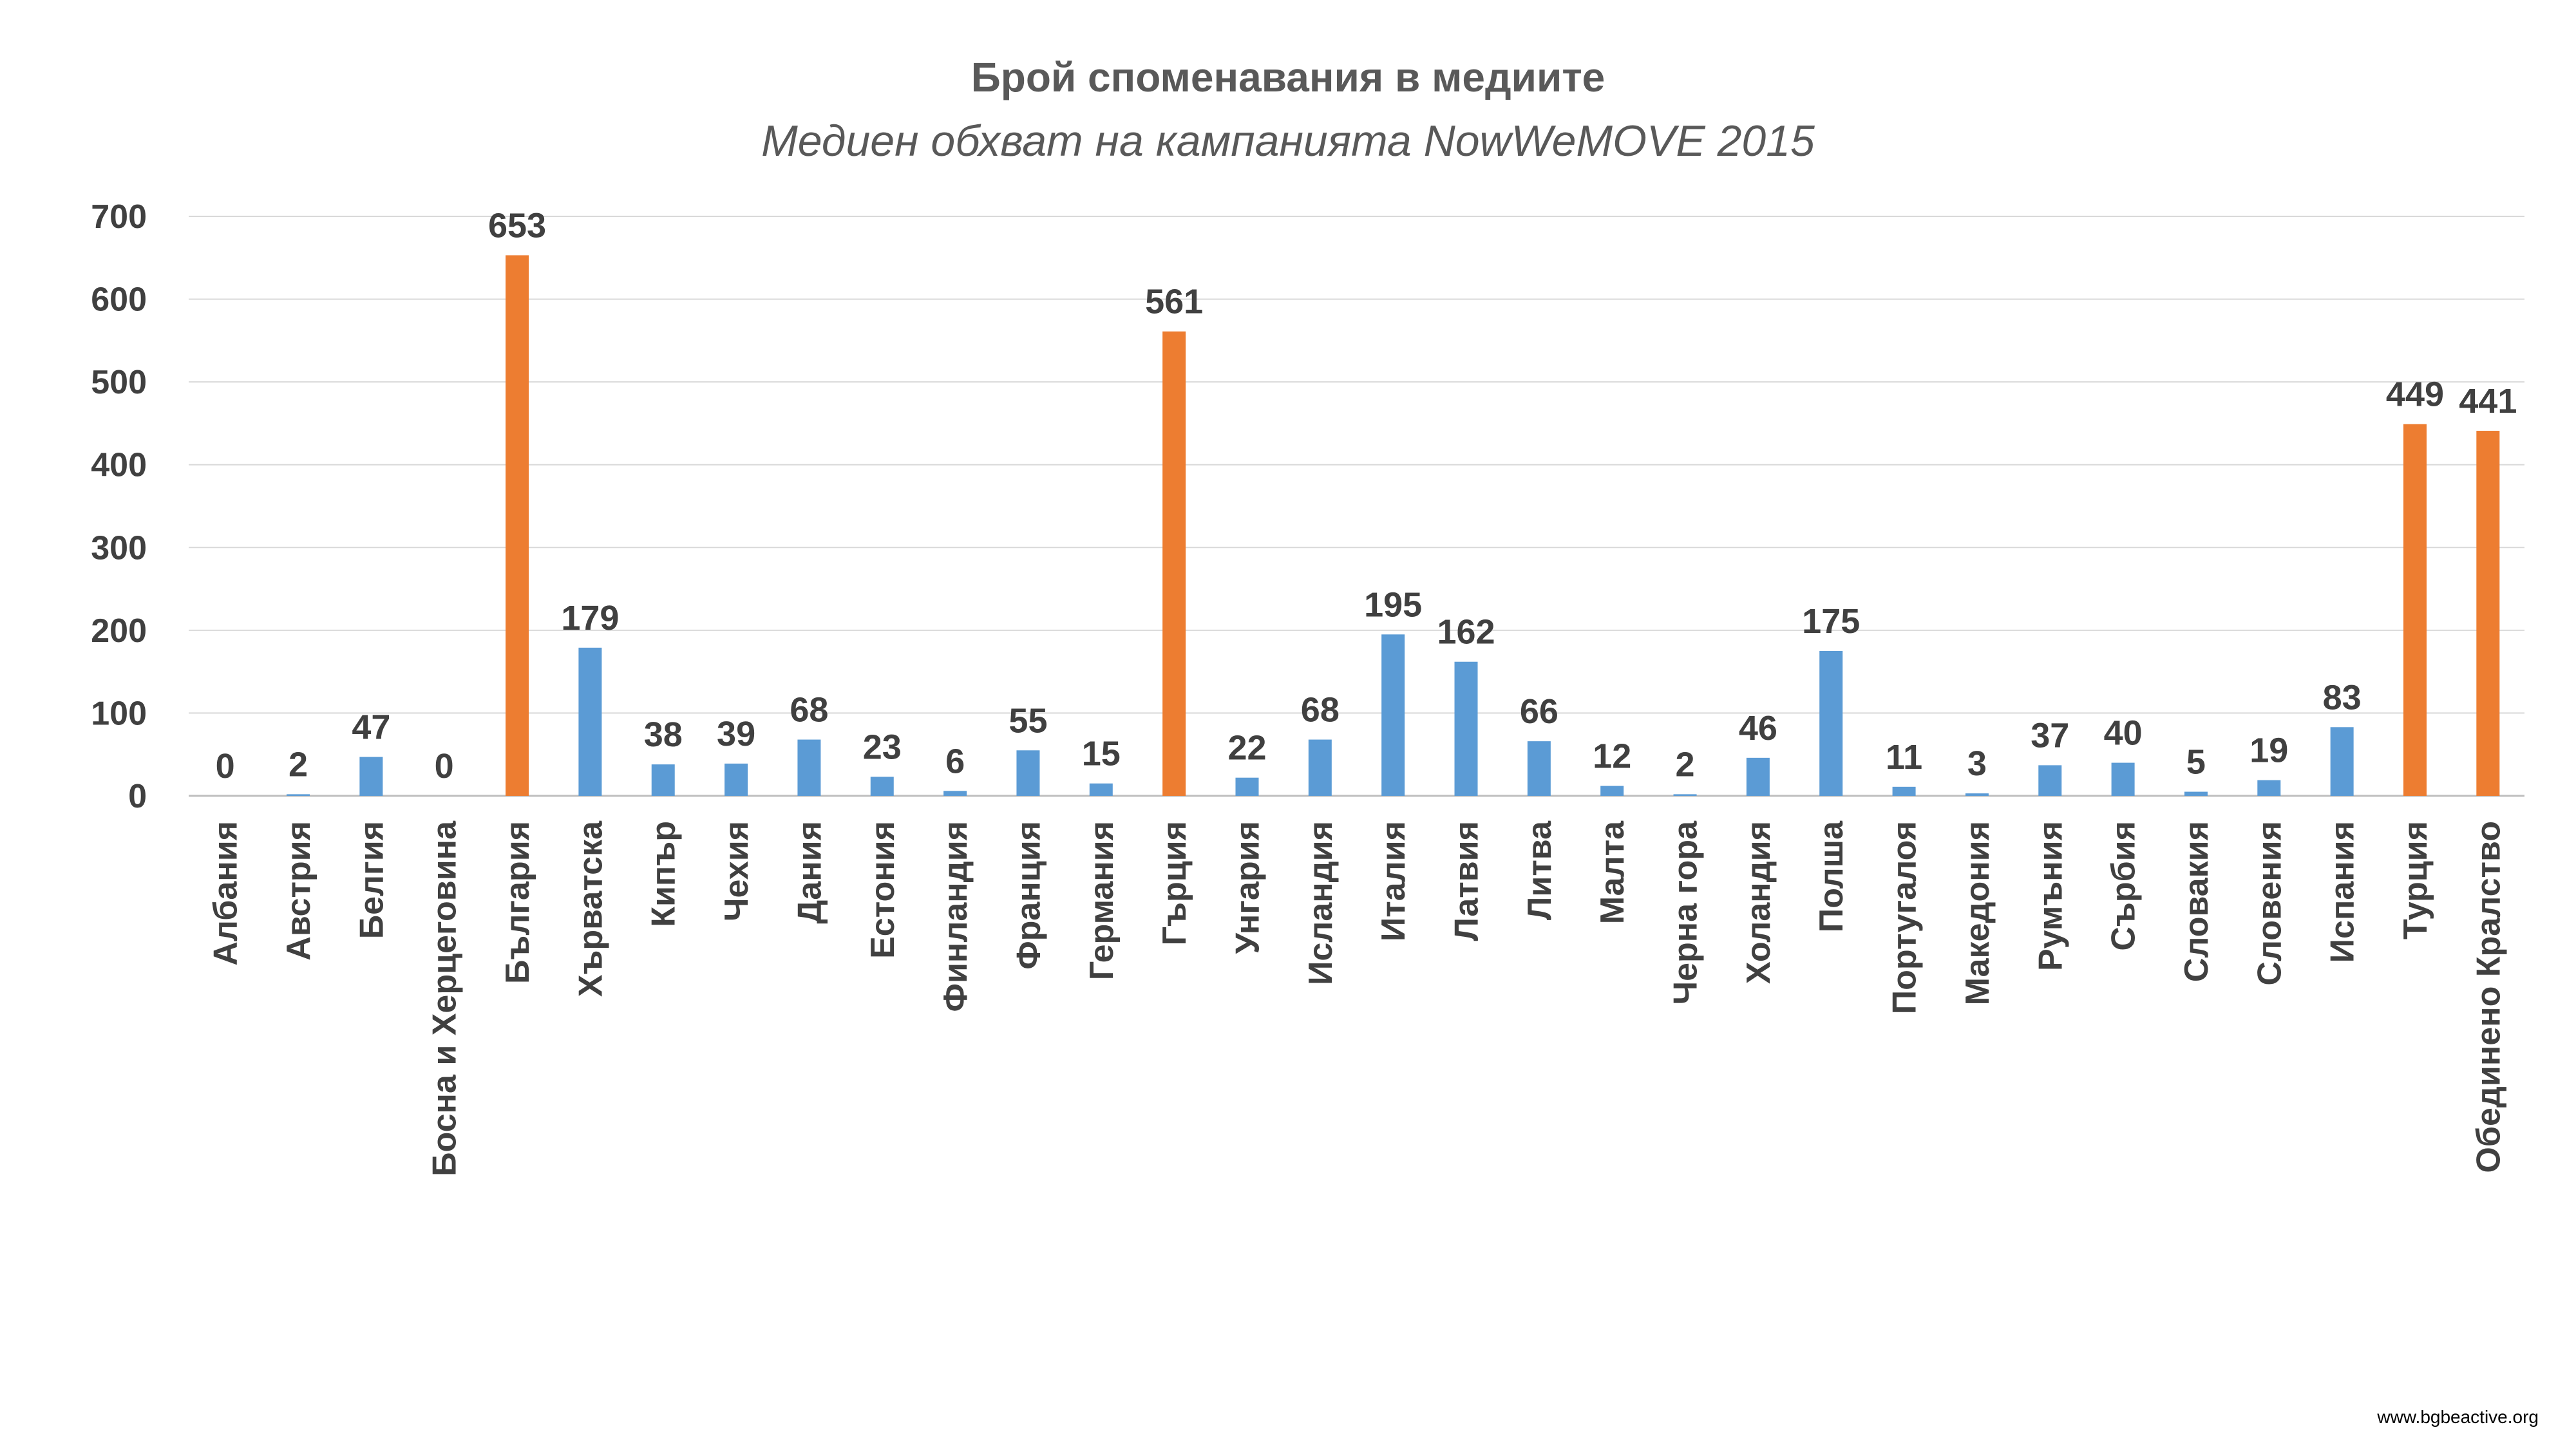  What do you see at coordinates (2458, 1417) in the screenshot?
I see `footer-credit: www.bgbeactive.org` at bounding box center [2458, 1417].